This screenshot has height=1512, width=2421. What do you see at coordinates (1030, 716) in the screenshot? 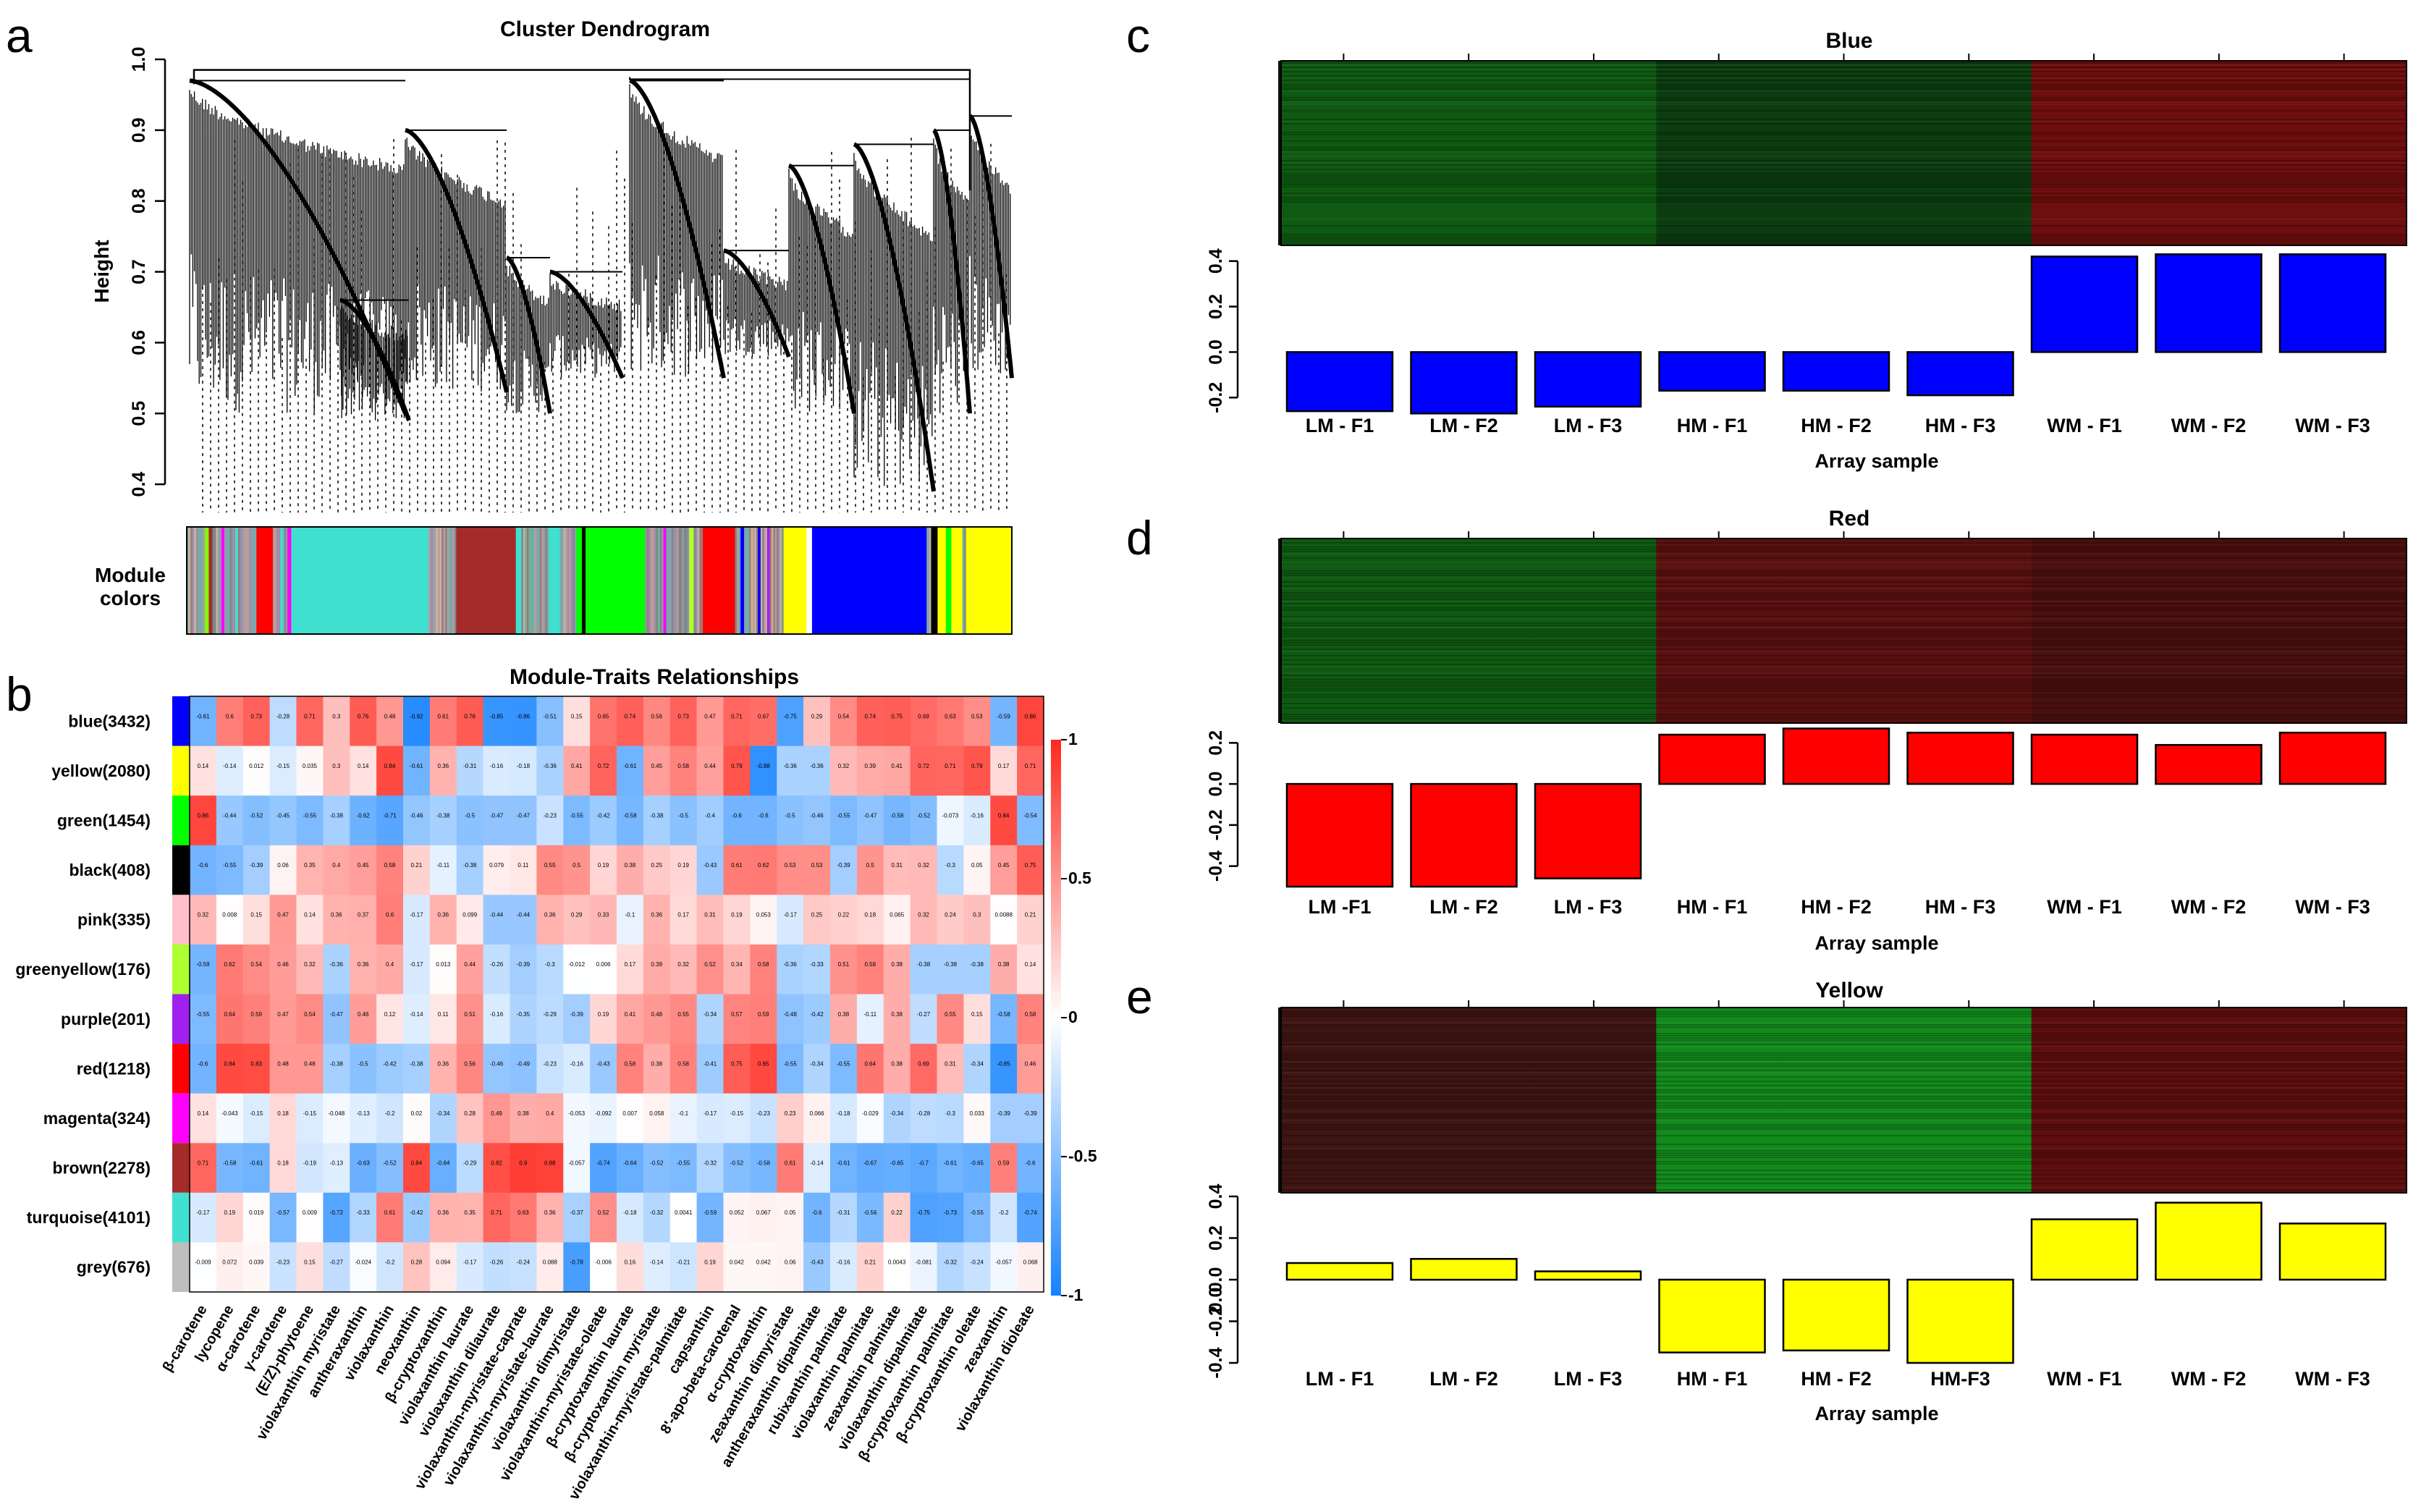
I see `heatmap-cell-value: 0.86` at bounding box center [1030, 716].